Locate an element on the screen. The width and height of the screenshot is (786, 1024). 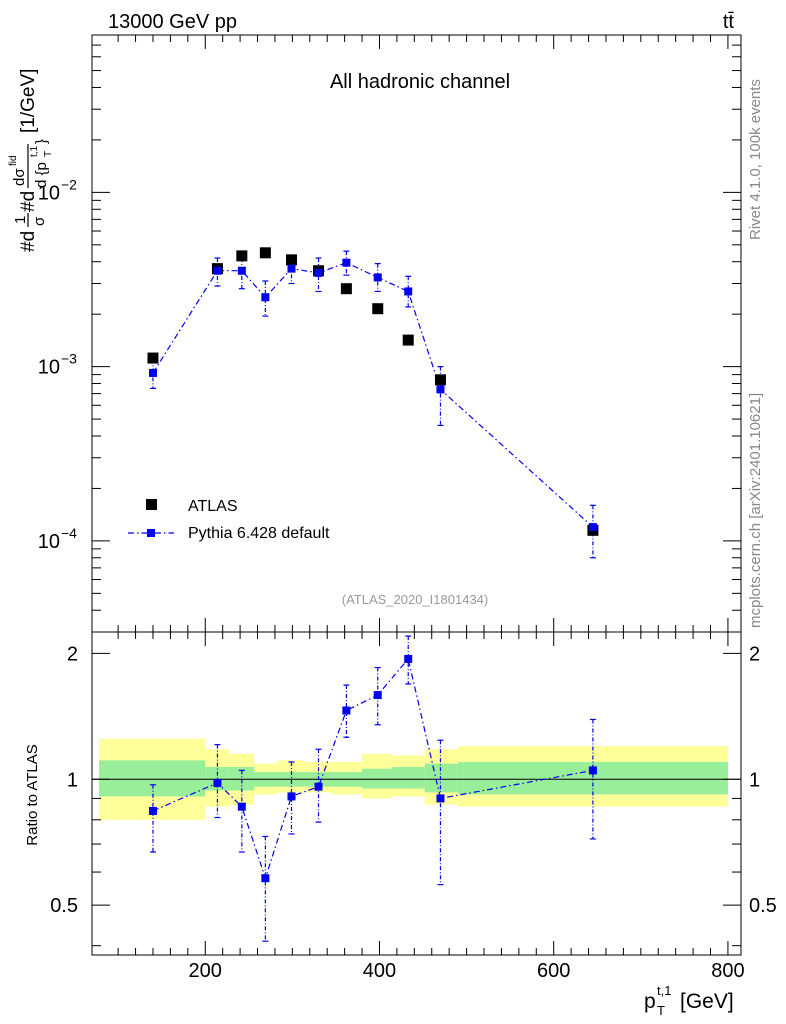
x-tick-label: 800 is located at coordinates (727, 971).